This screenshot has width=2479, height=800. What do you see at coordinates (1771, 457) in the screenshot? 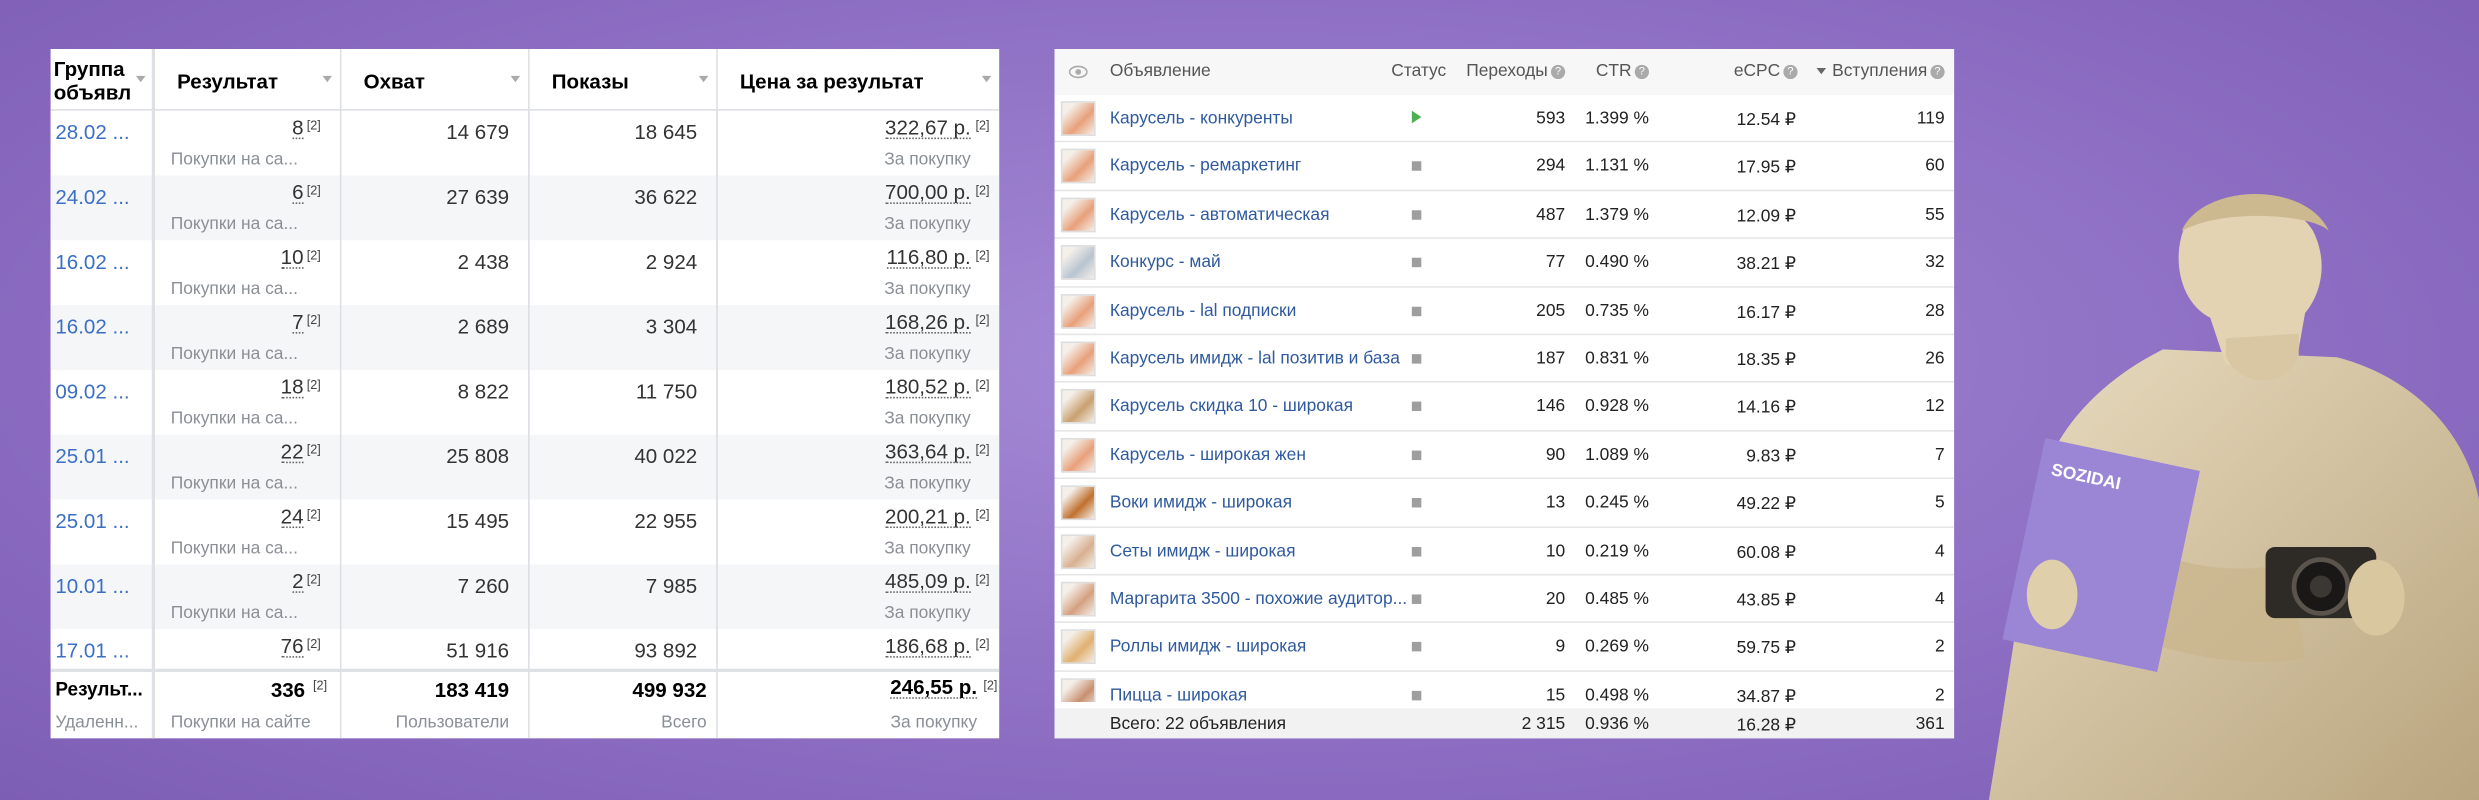
I see `ecpc-value: 9.83 ₽` at bounding box center [1771, 457].